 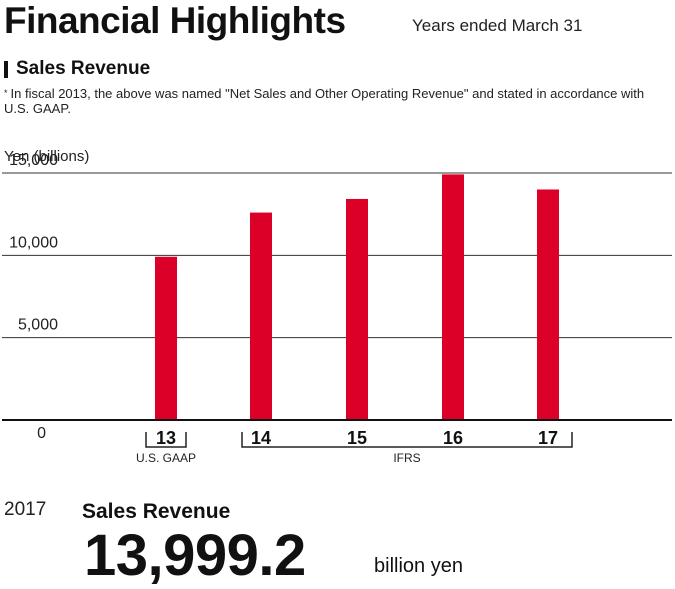 I want to click on x-tick-label: 15, so click(x=357, y=438).